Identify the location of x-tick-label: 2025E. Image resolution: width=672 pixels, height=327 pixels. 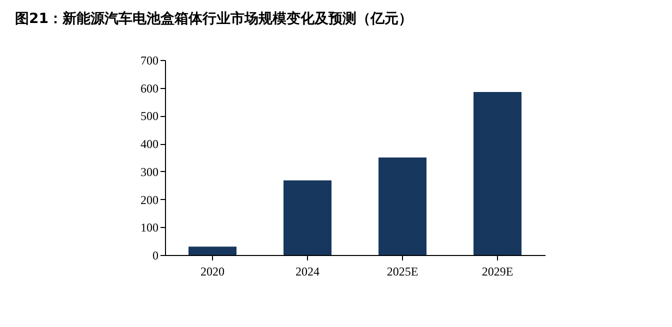
(402, 271).